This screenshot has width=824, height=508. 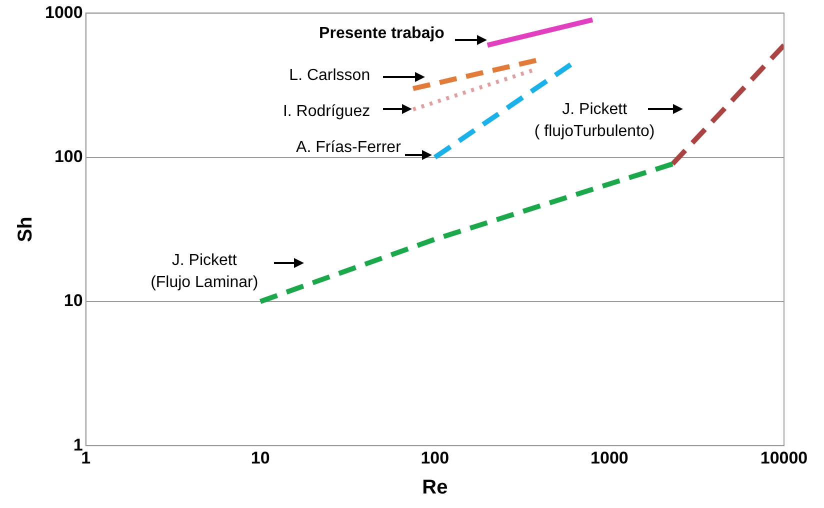 I want to click on text: Presente trabajo, so click(x=381, y=33).